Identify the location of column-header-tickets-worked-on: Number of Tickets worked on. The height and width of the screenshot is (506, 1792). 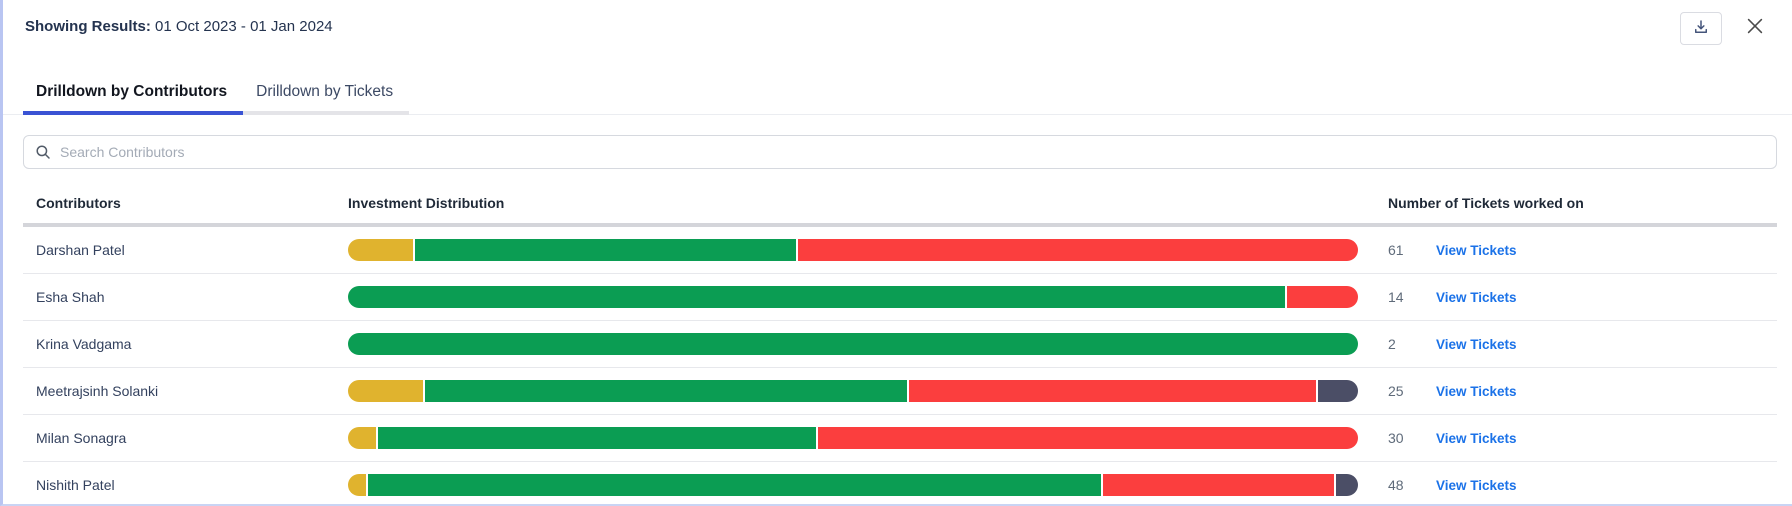
(1486, 203).